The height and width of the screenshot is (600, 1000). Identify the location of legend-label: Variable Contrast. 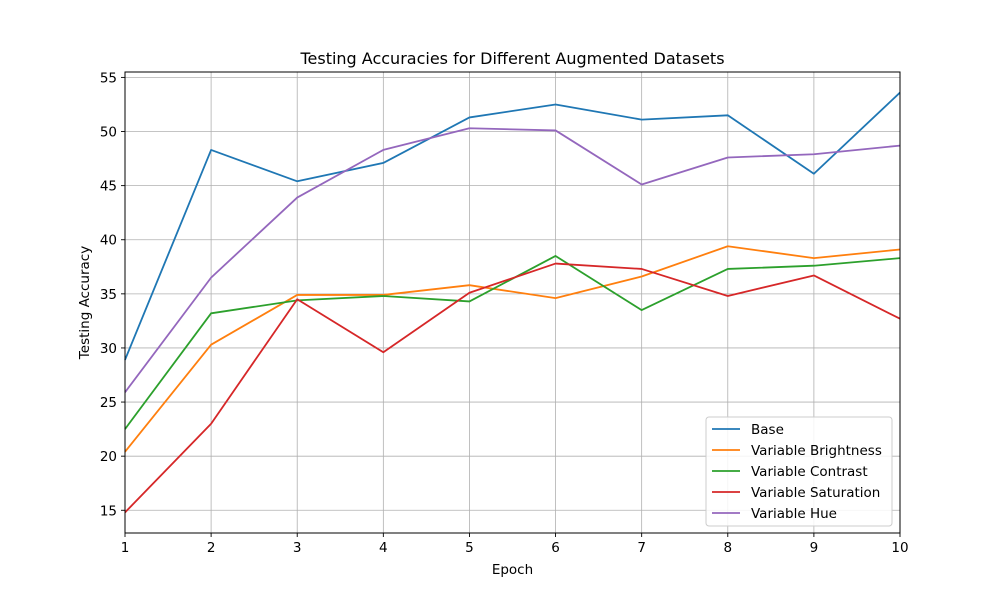
(809, 472).